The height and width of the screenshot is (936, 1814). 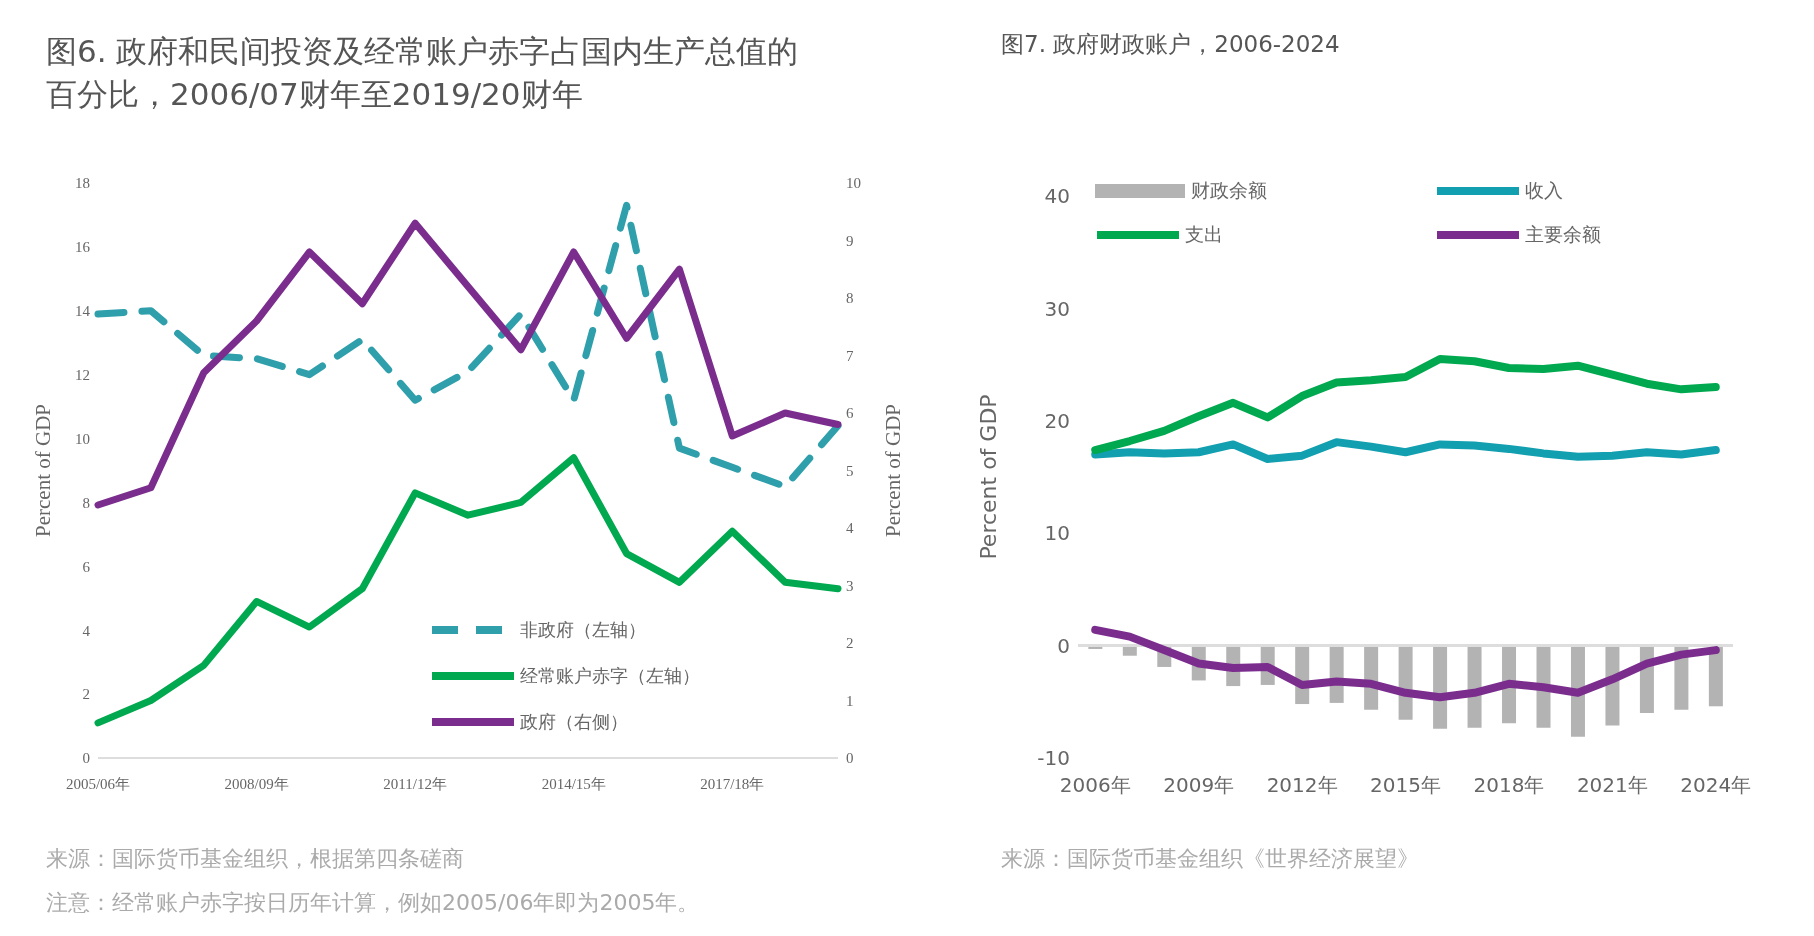 What do you see at coordinates (82, 183) in the screenshot?
I see `y-tick-label: 18` at bounding box center [82, 183].